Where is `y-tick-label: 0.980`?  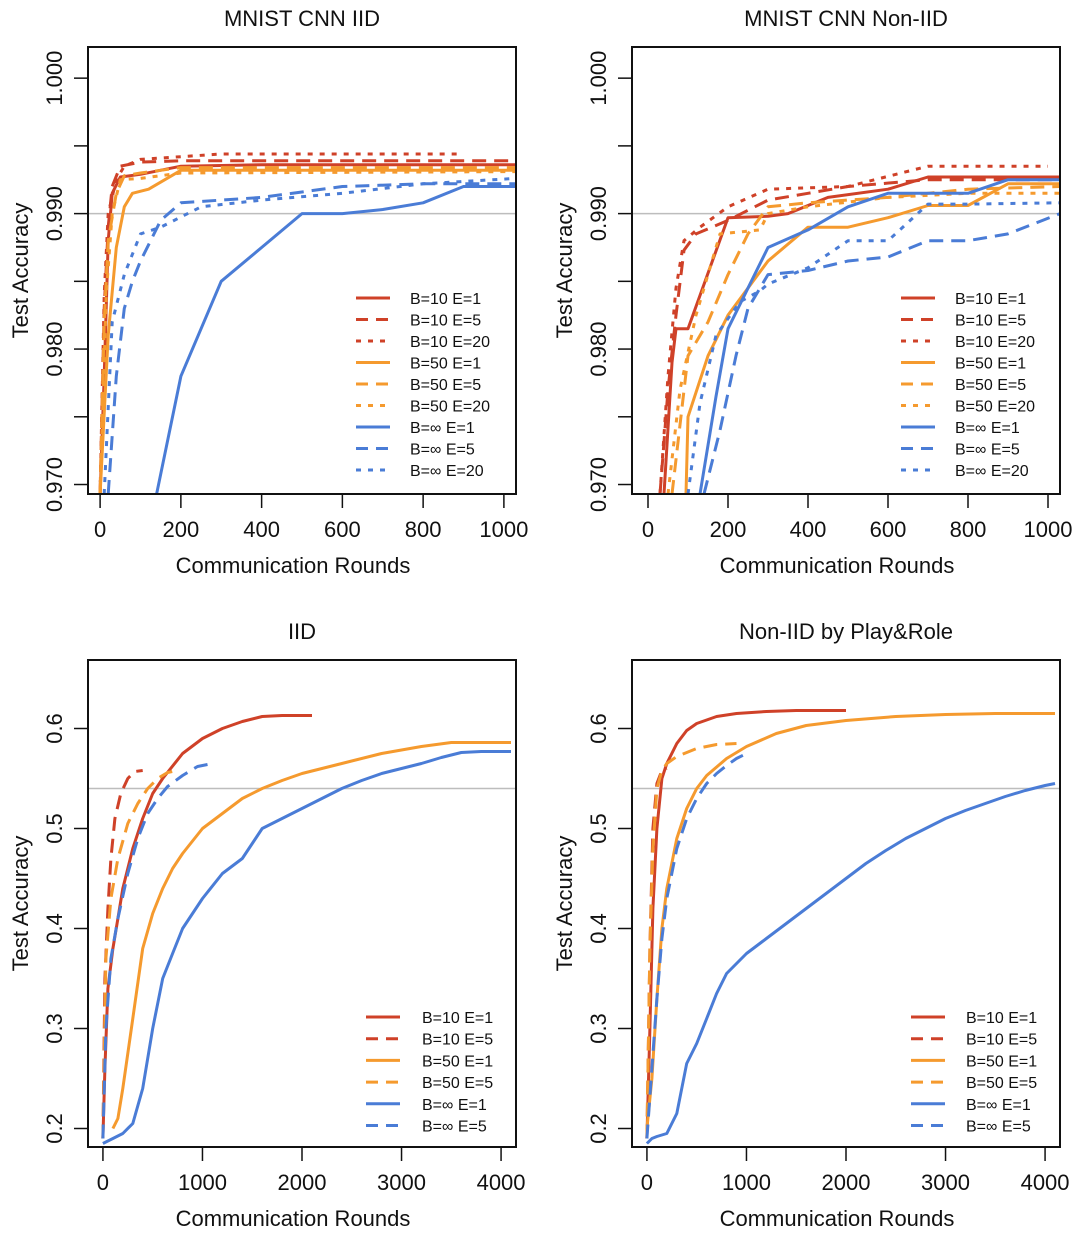 y-tick-label: 0.980 is located at coordinates (54, 349).